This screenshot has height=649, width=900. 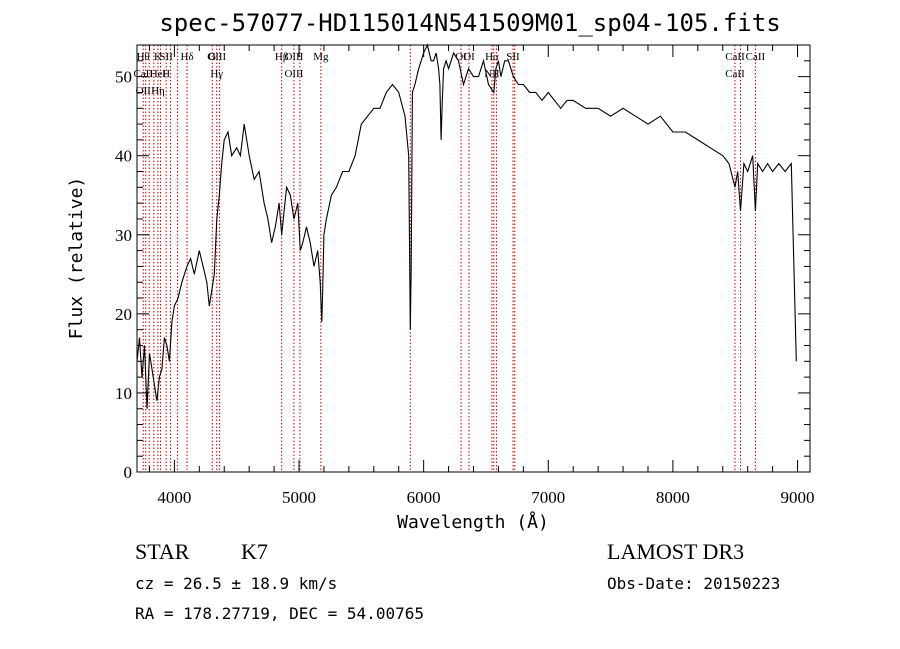 What do you see at coordinates (548, 497) in the screenshot?
I see `x-tick-label: 7000` at bounding box center [548, 497].